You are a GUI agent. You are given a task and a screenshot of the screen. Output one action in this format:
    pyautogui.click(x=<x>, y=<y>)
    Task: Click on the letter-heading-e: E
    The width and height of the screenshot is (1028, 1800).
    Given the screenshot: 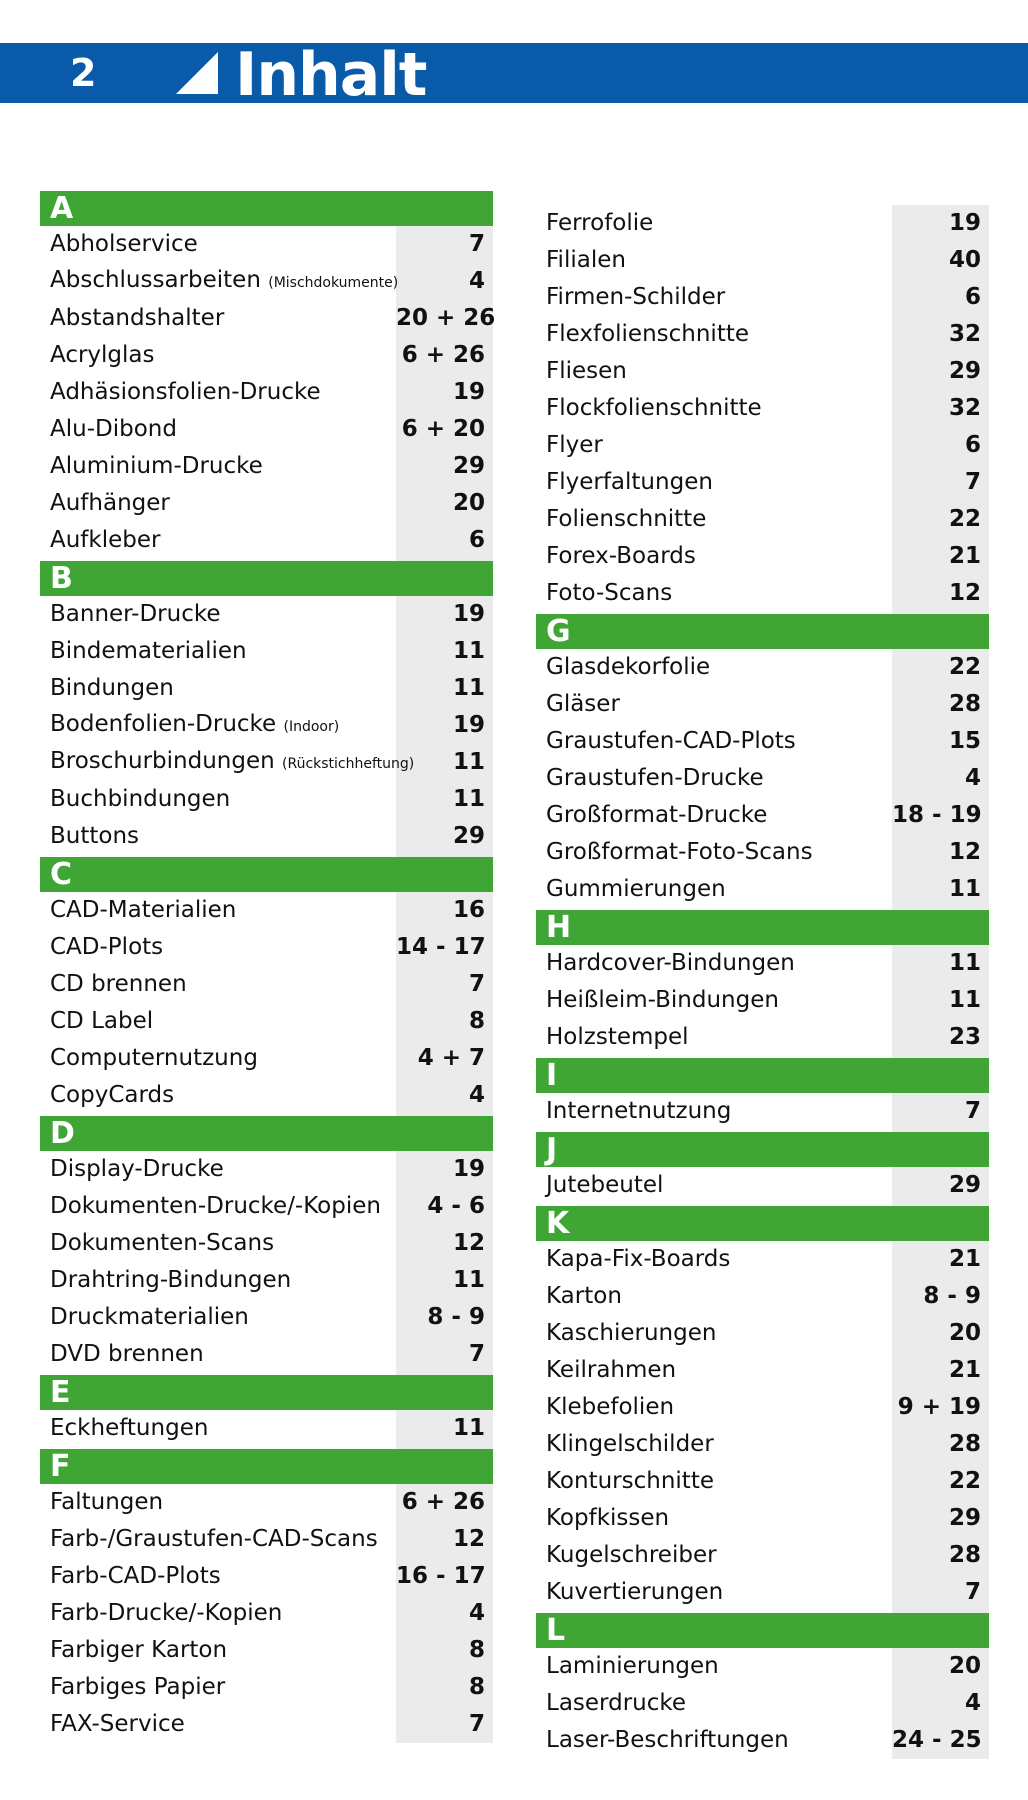 What is the action you would take?
    pyautogui.click(x=266, y=1392)
    